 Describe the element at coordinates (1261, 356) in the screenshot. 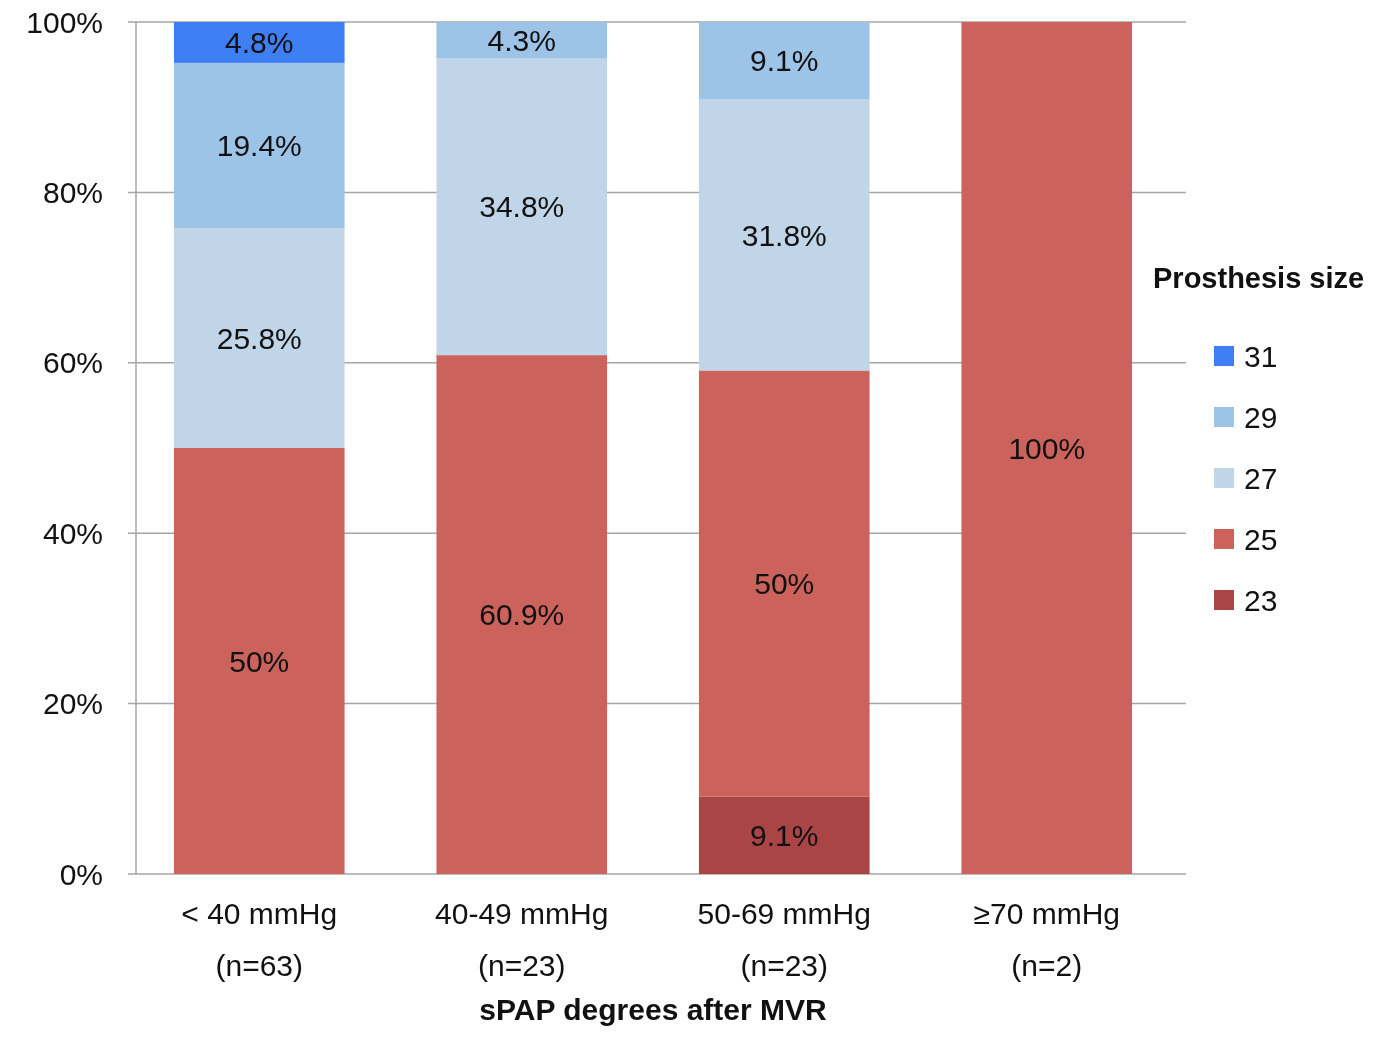

I see `legend-label: 31` at that location.